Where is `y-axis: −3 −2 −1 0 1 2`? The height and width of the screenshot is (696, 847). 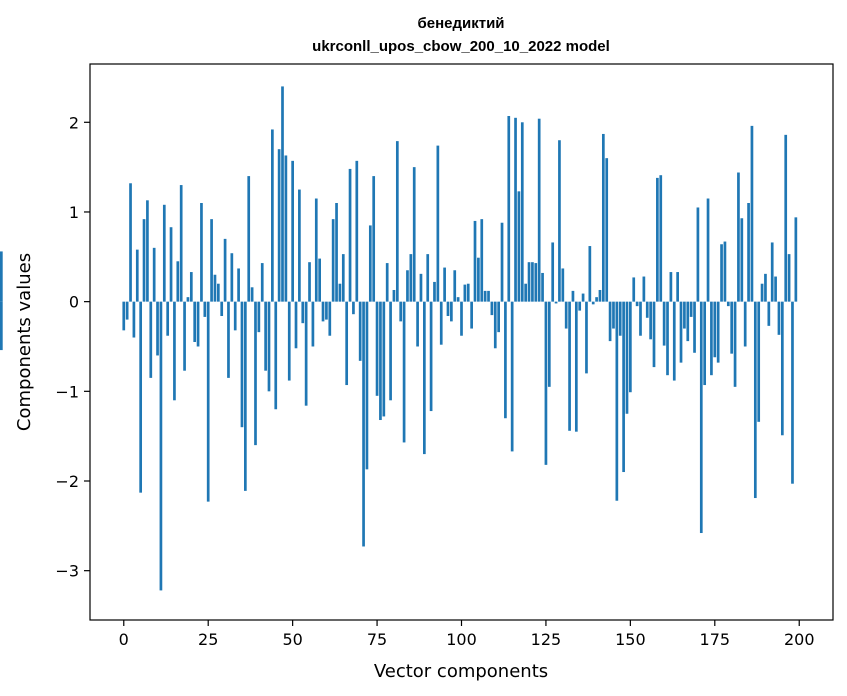
y-axis: −3 −2 −1 0 1 2 is located at coordinates (72, 347).